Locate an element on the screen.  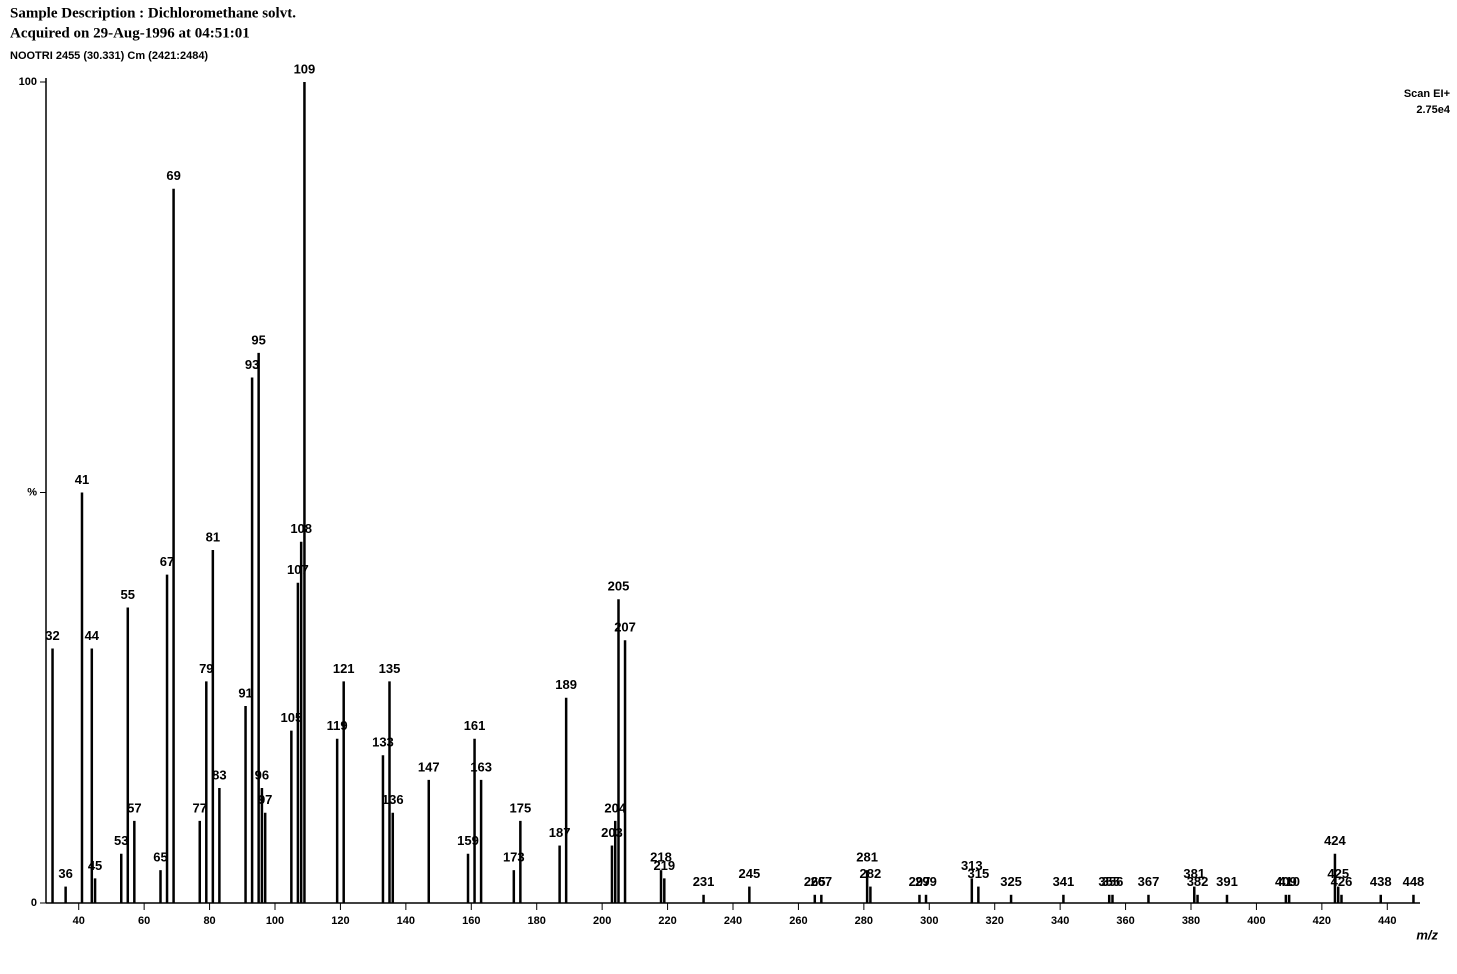
x-tick-label: 100 is located at coordinates (275, 921).